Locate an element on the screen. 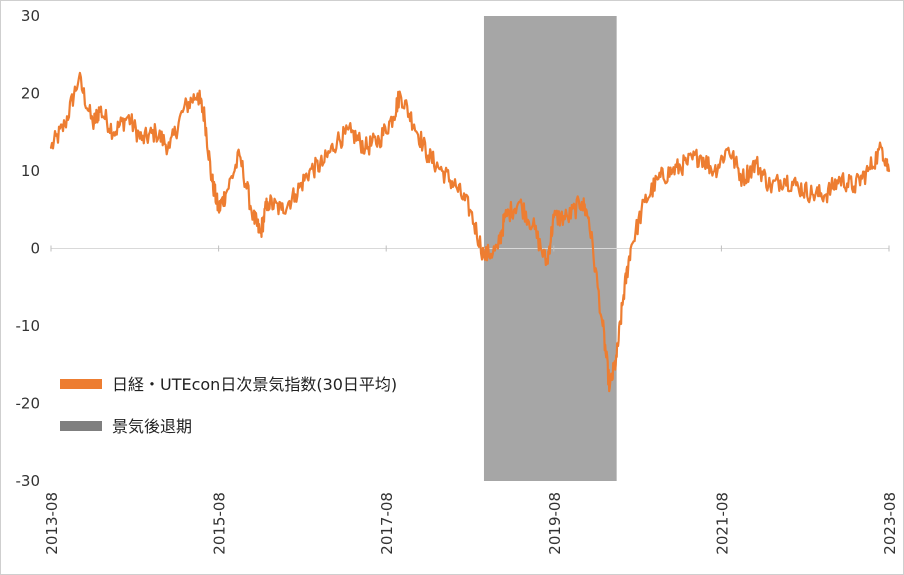 This screenshot has height=575, width=904. legend-label-recession: 景気後退期 is located at coordinates (152, 426).